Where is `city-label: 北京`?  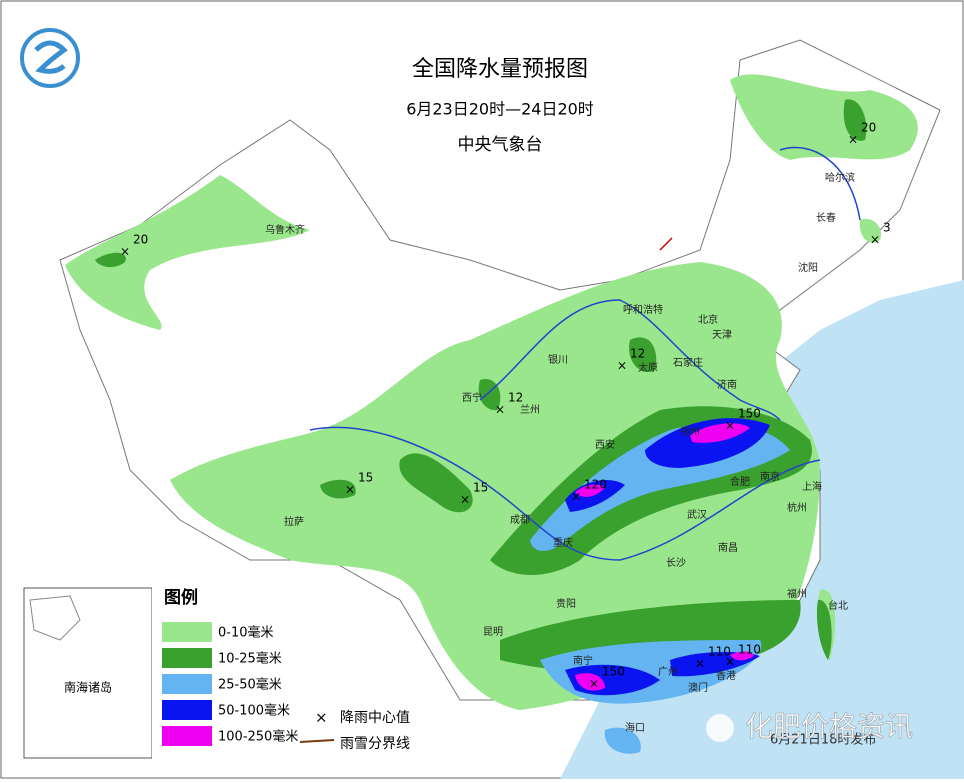
city-label: 北京 is located at coordinates (708, 319).